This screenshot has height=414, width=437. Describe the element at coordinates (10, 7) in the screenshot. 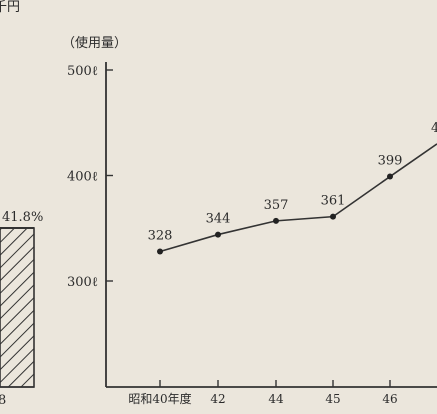

I see `left-unit-label: 千円` at that location.